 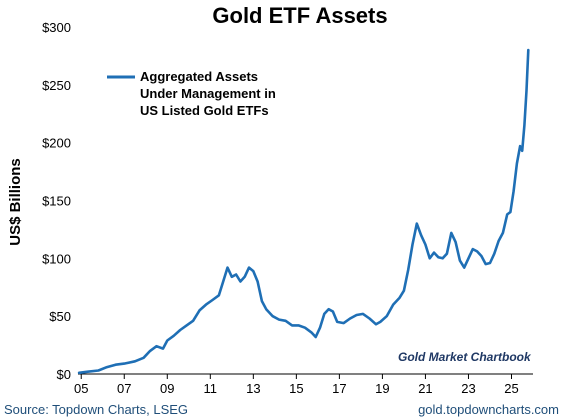 I want to click on chartbook-watermark: Gold Market Chartbook, so click(x=465, y=357).